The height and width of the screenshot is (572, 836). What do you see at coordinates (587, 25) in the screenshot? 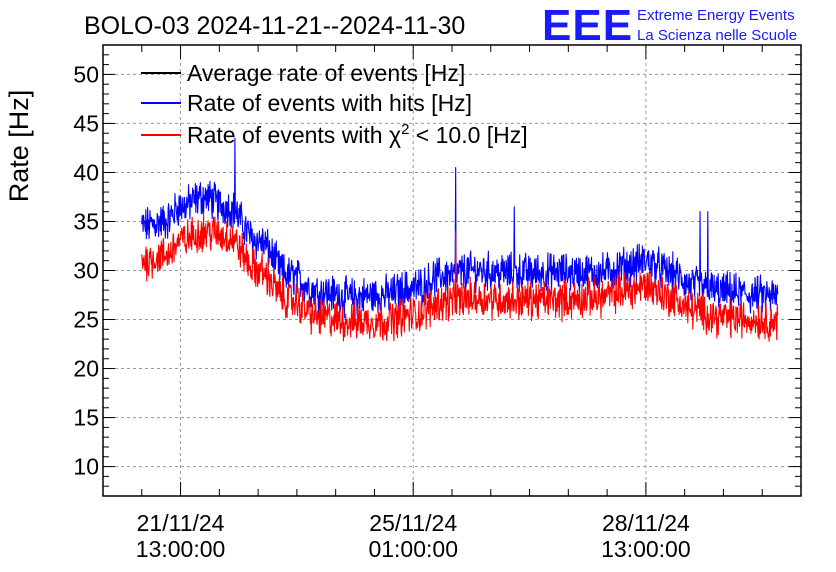
I see `eee-logo: EEE` at bounding box center [587, 25].